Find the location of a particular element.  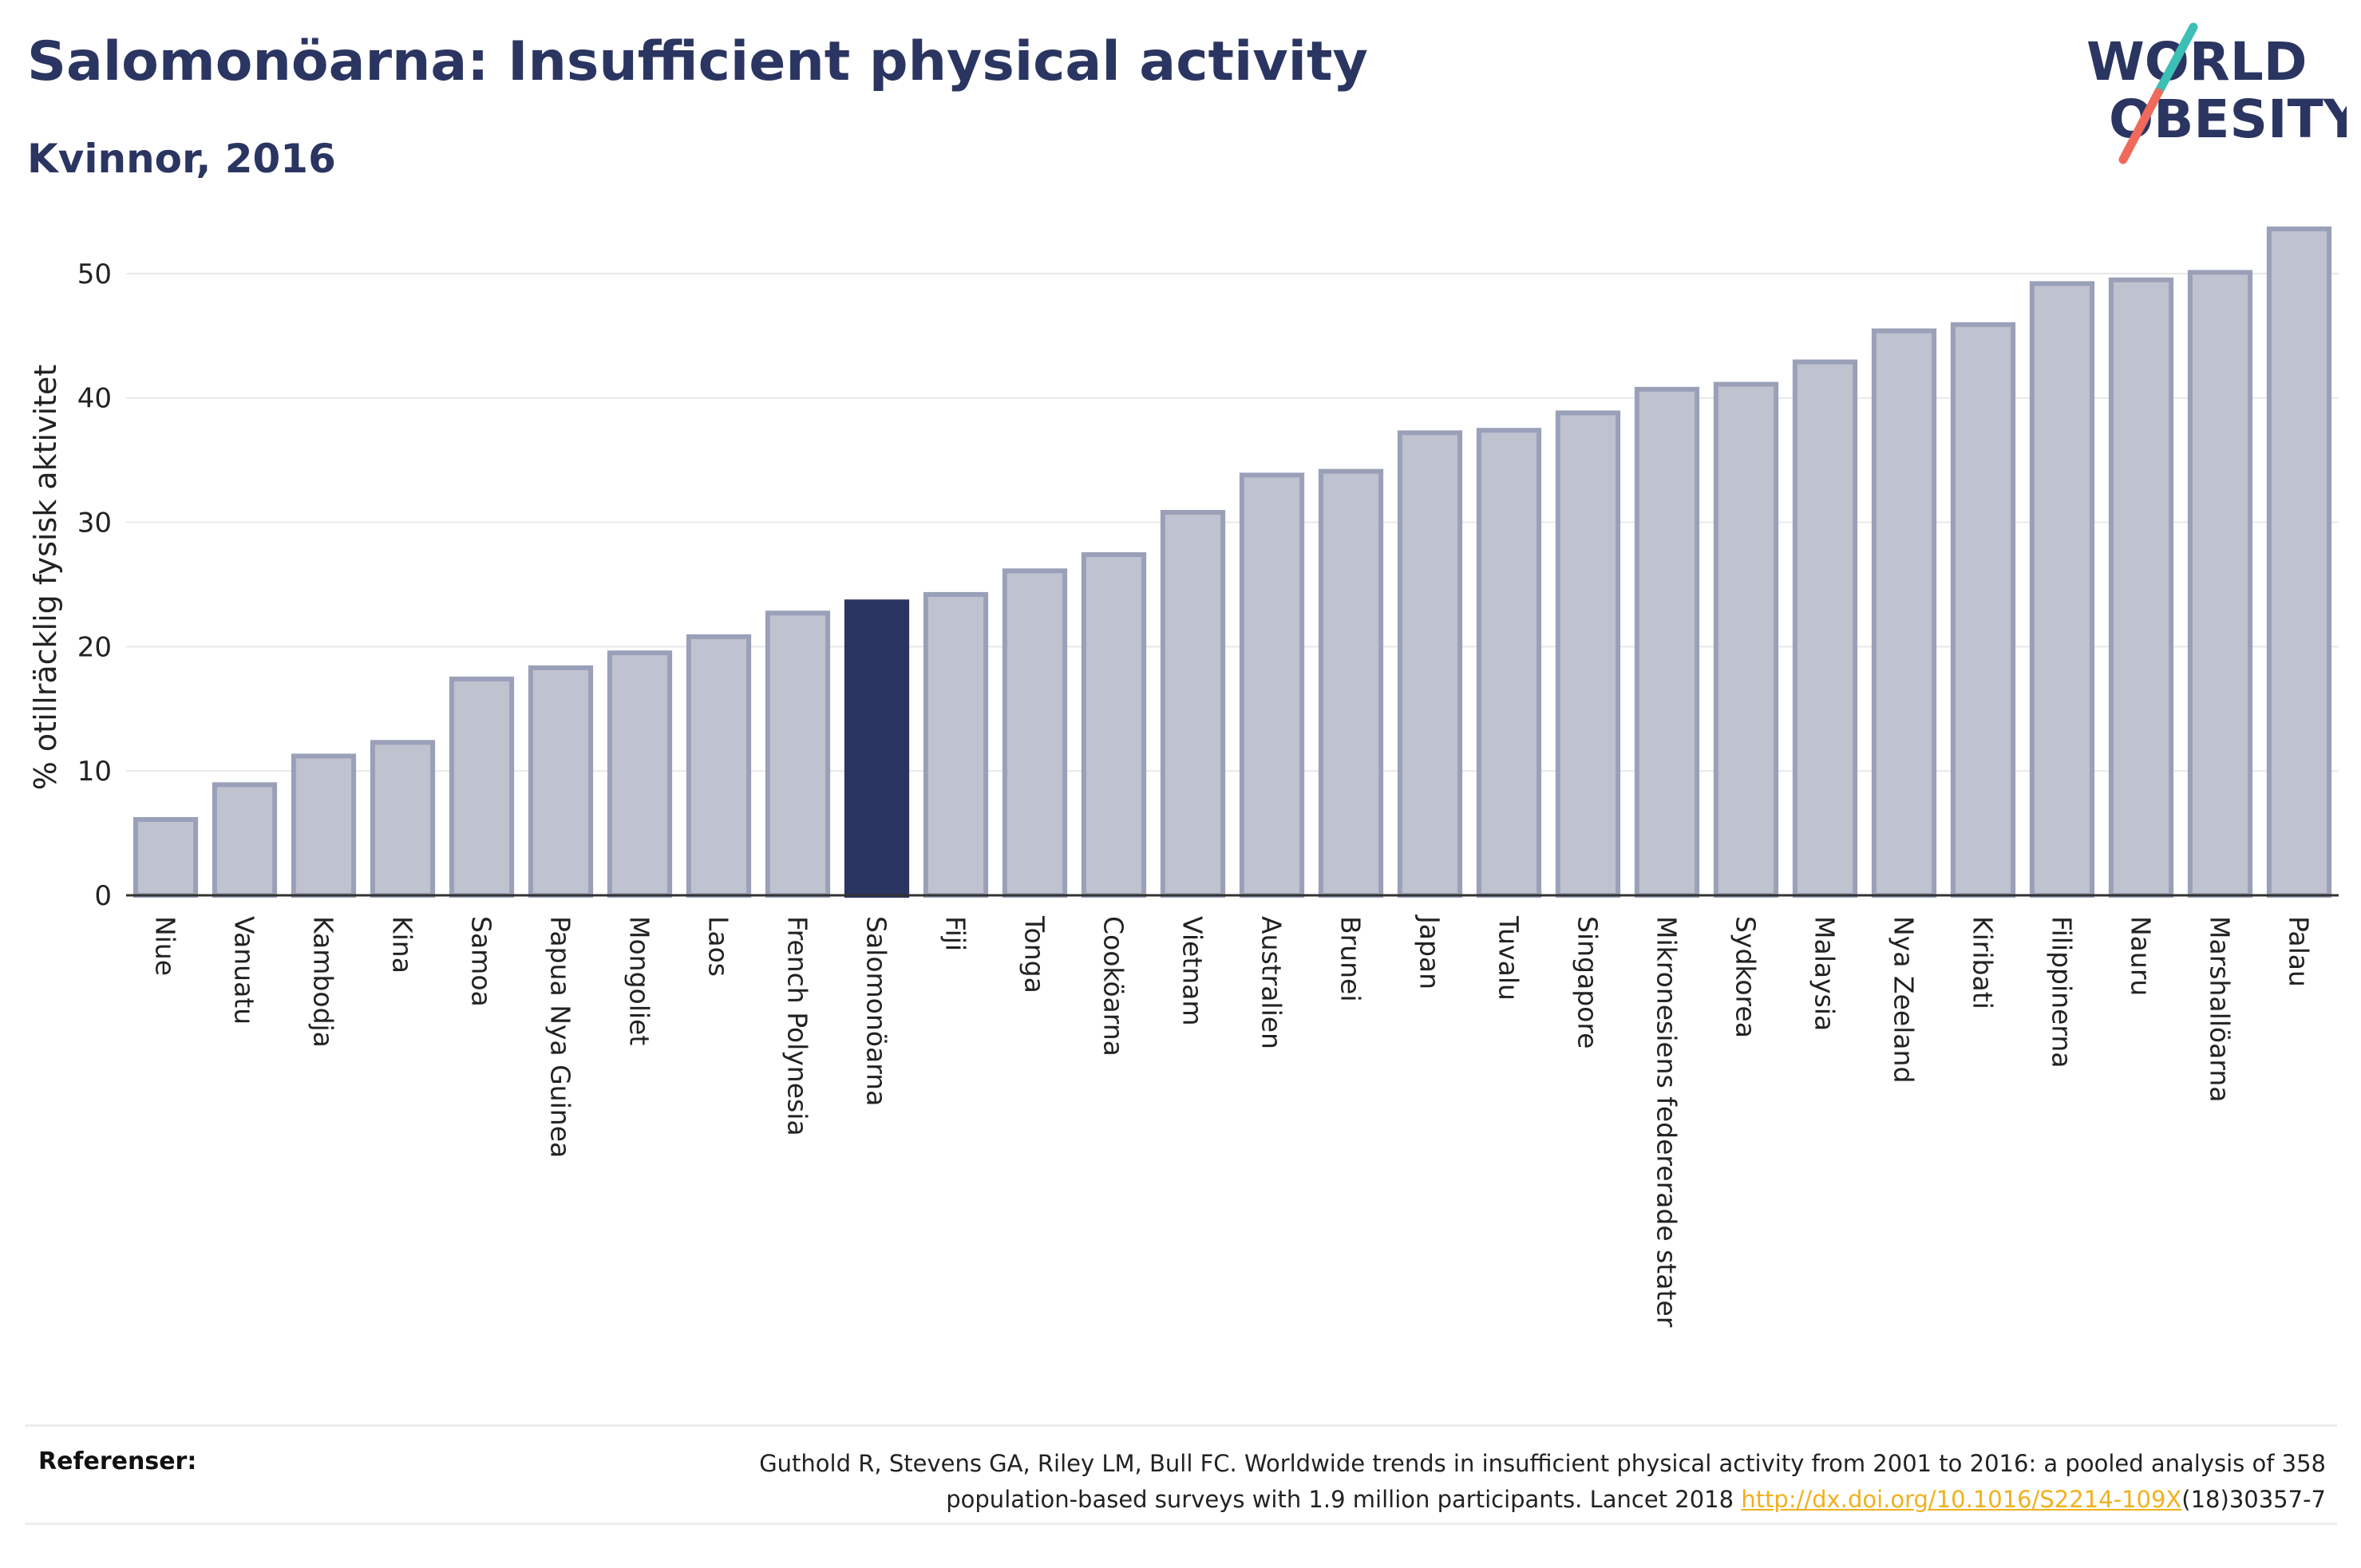

chart-subtitle: Kvinnor, 2016 is located at coordinates (181, 159).